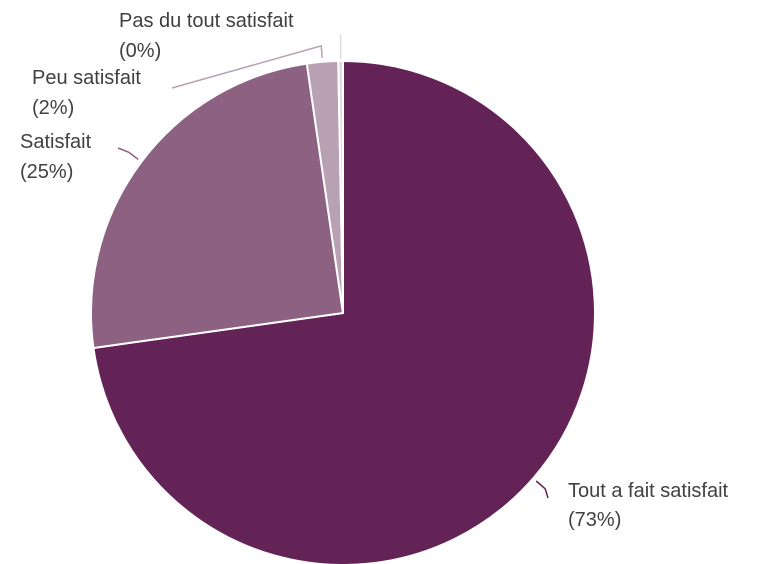 This screenshot has height=564, width=768. What do you see at coordinates (46, 172) in the screenshot?
I see `value-label-satisfait: (25%)` at bounding box center [46, 172].